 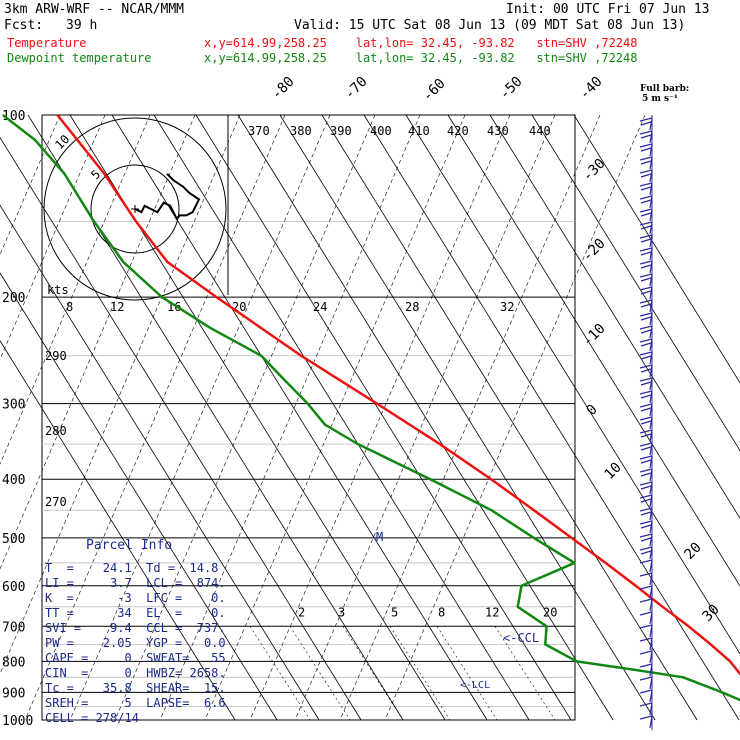 What do you see at coordinates (507, 307) in the screenshot?
I see `hodograph-speed-label: 32` at bounding box center [507, 307].